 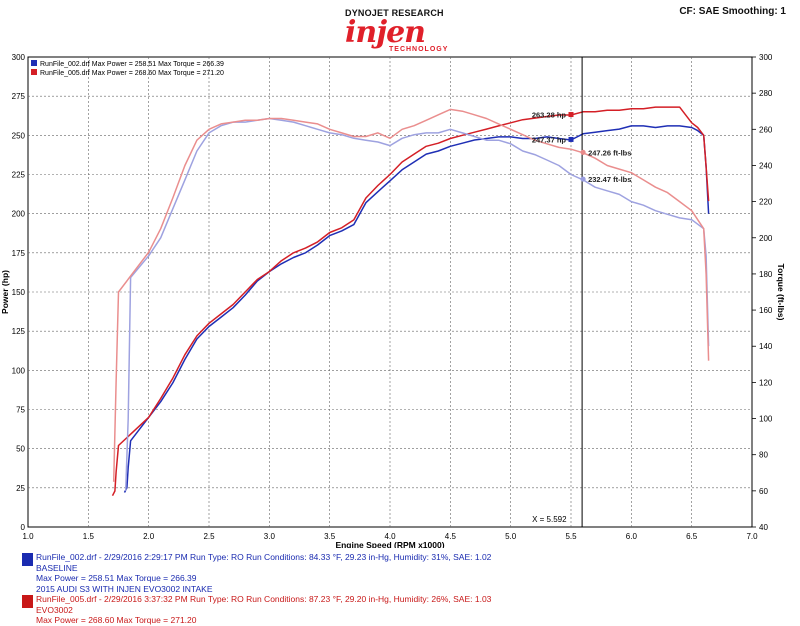 I want to click on y-tick-label: 300, so click(x=19, y=57).